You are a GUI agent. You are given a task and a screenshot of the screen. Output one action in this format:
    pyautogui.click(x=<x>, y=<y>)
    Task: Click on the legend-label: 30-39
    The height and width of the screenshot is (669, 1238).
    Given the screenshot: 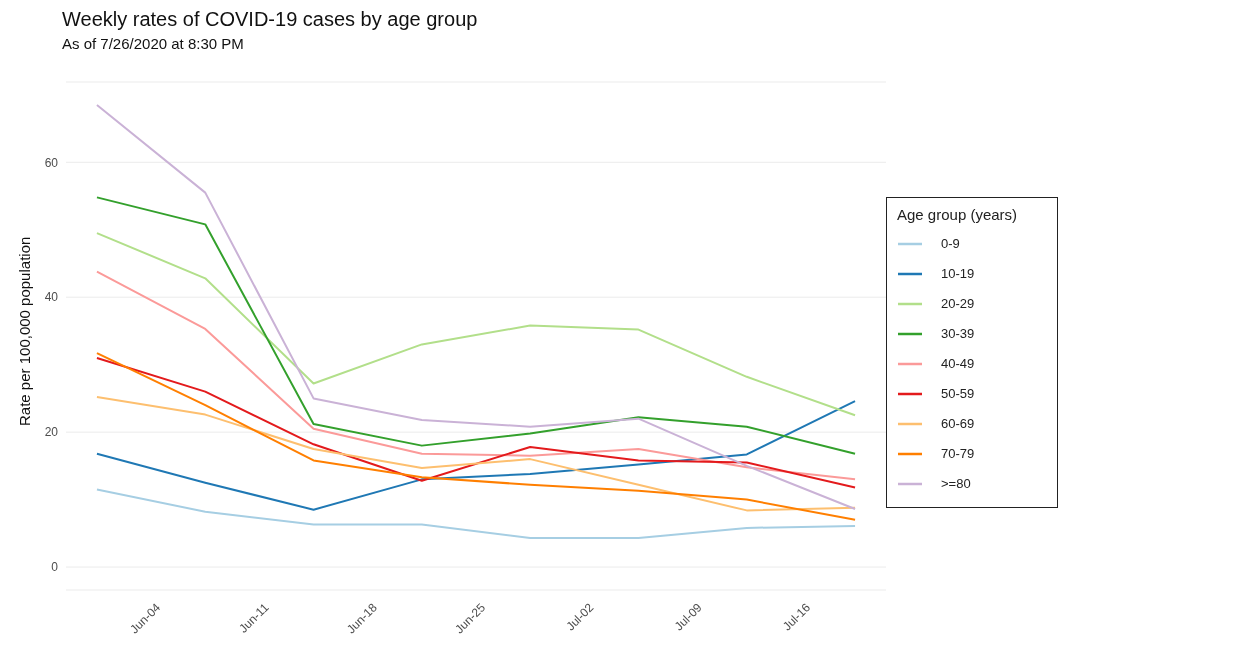 What is the action you would take?
    pyautogui.click(x=958, y=333)
    